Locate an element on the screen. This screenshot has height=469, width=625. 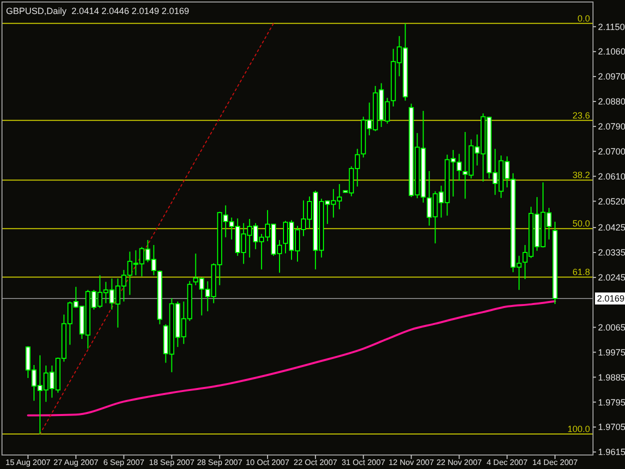
y-tick-label: 1.9885 is located at coordinates (611, 377).